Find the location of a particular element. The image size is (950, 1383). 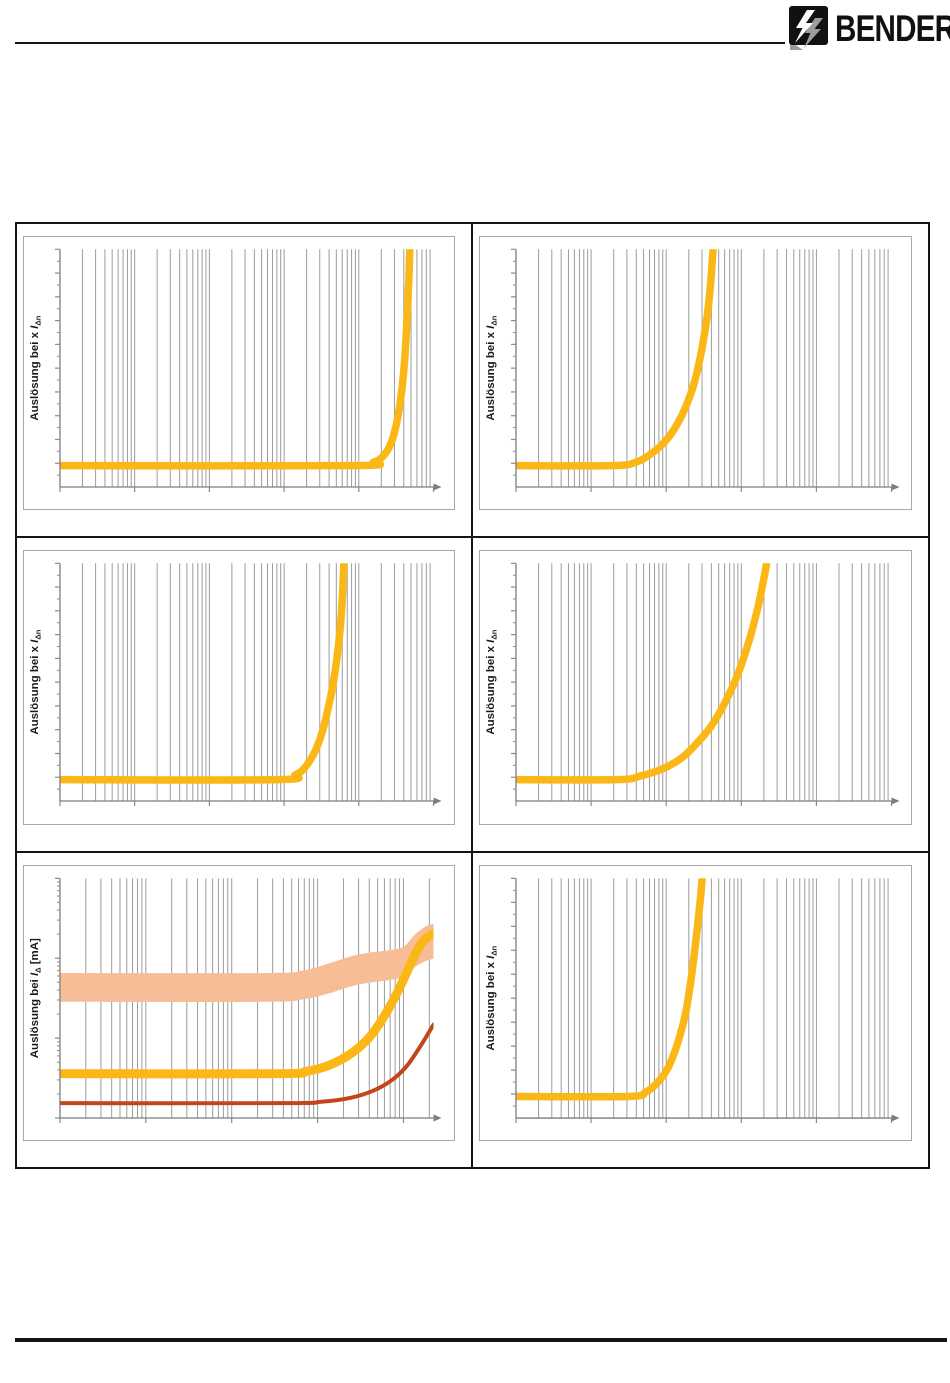

chart-row2-col2-cell: Auslösung bei x IΔn is located at coordinates (700, 695).